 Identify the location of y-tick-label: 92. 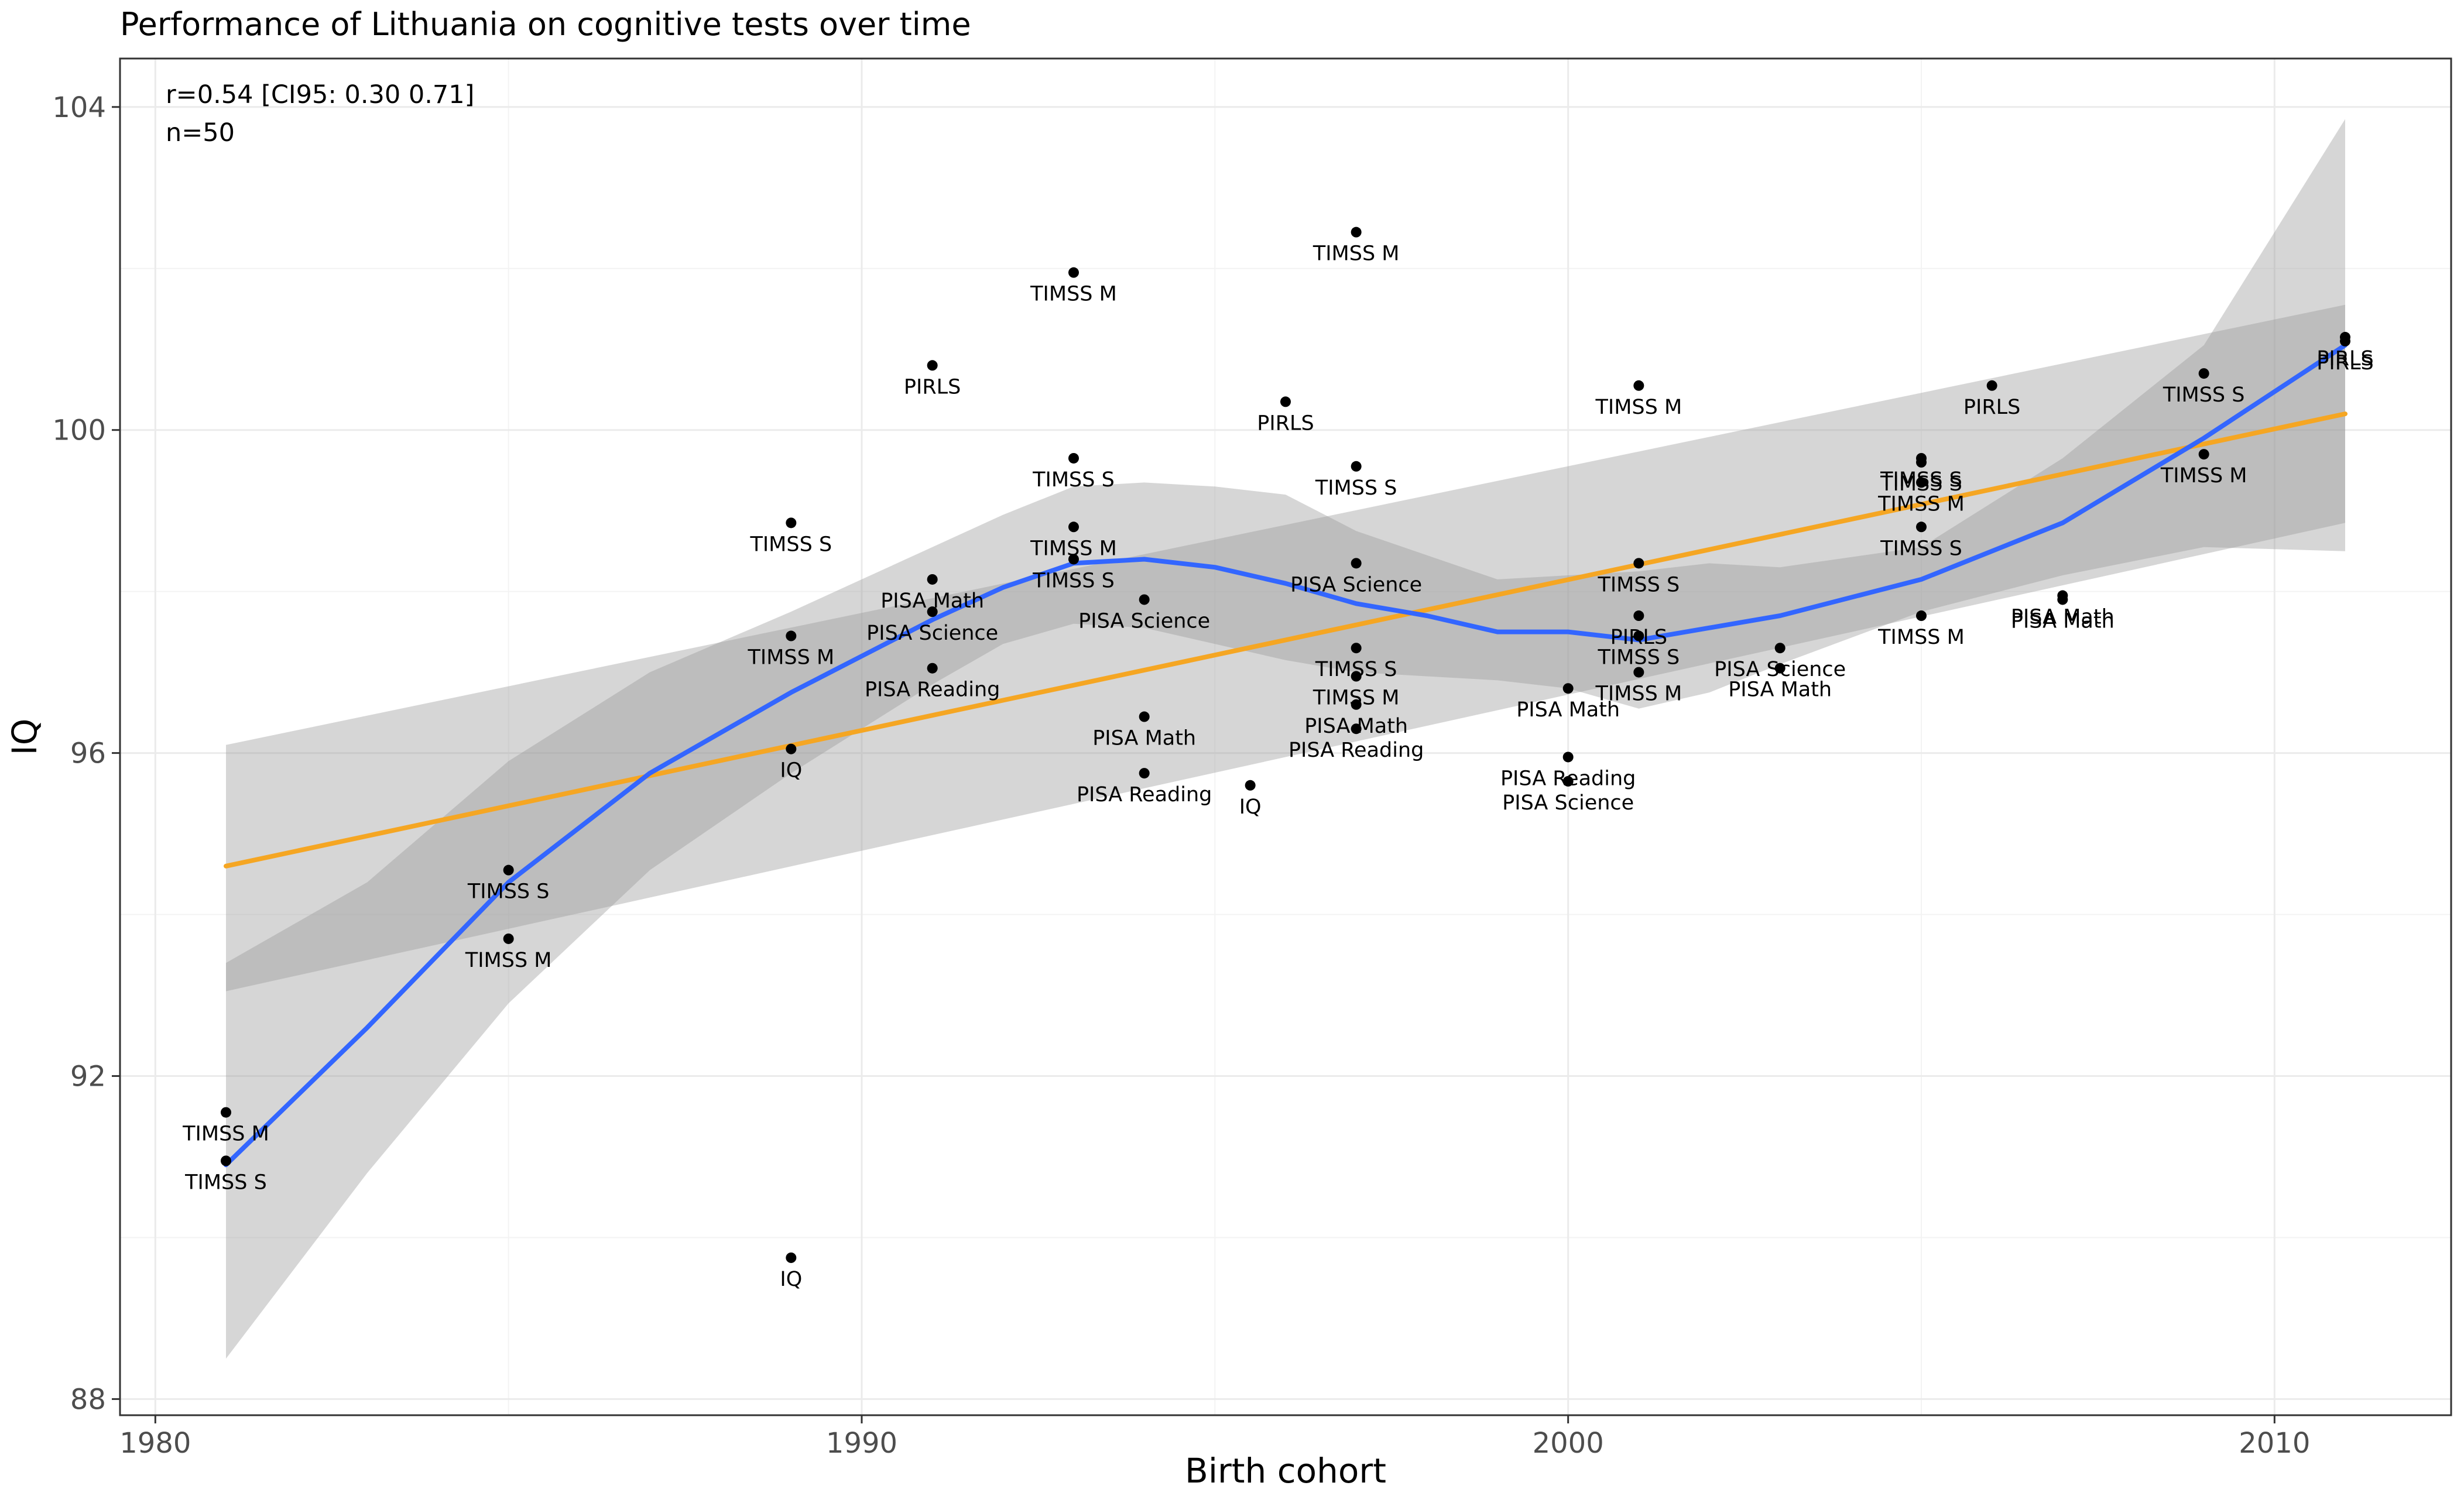
(88, 1077).